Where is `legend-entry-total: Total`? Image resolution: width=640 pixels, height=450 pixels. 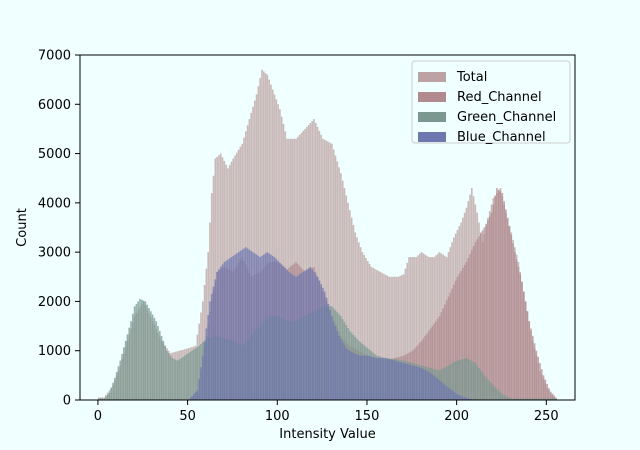 legend-entry-total: Total is located at coordinates (452, 77).